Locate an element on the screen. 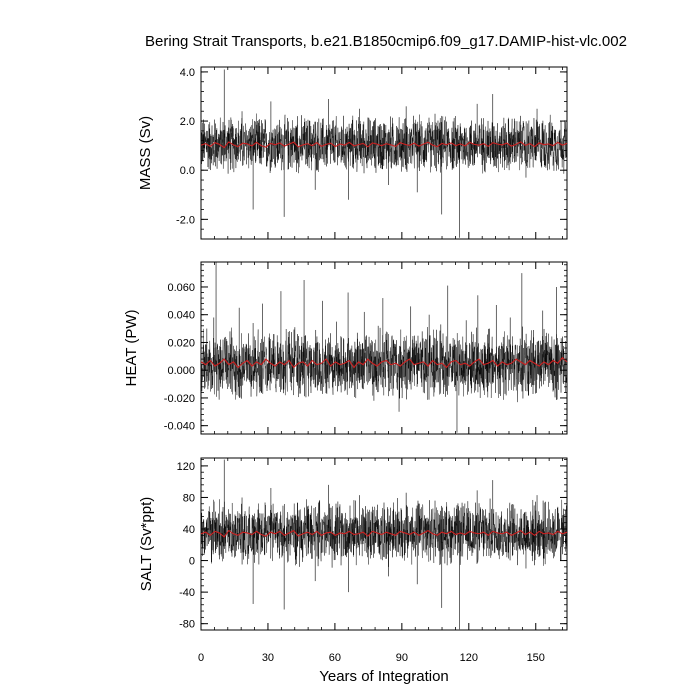 The height and width of the screenshot is (700, 700). panel-heat-plot is located at coordinates (384, 347).